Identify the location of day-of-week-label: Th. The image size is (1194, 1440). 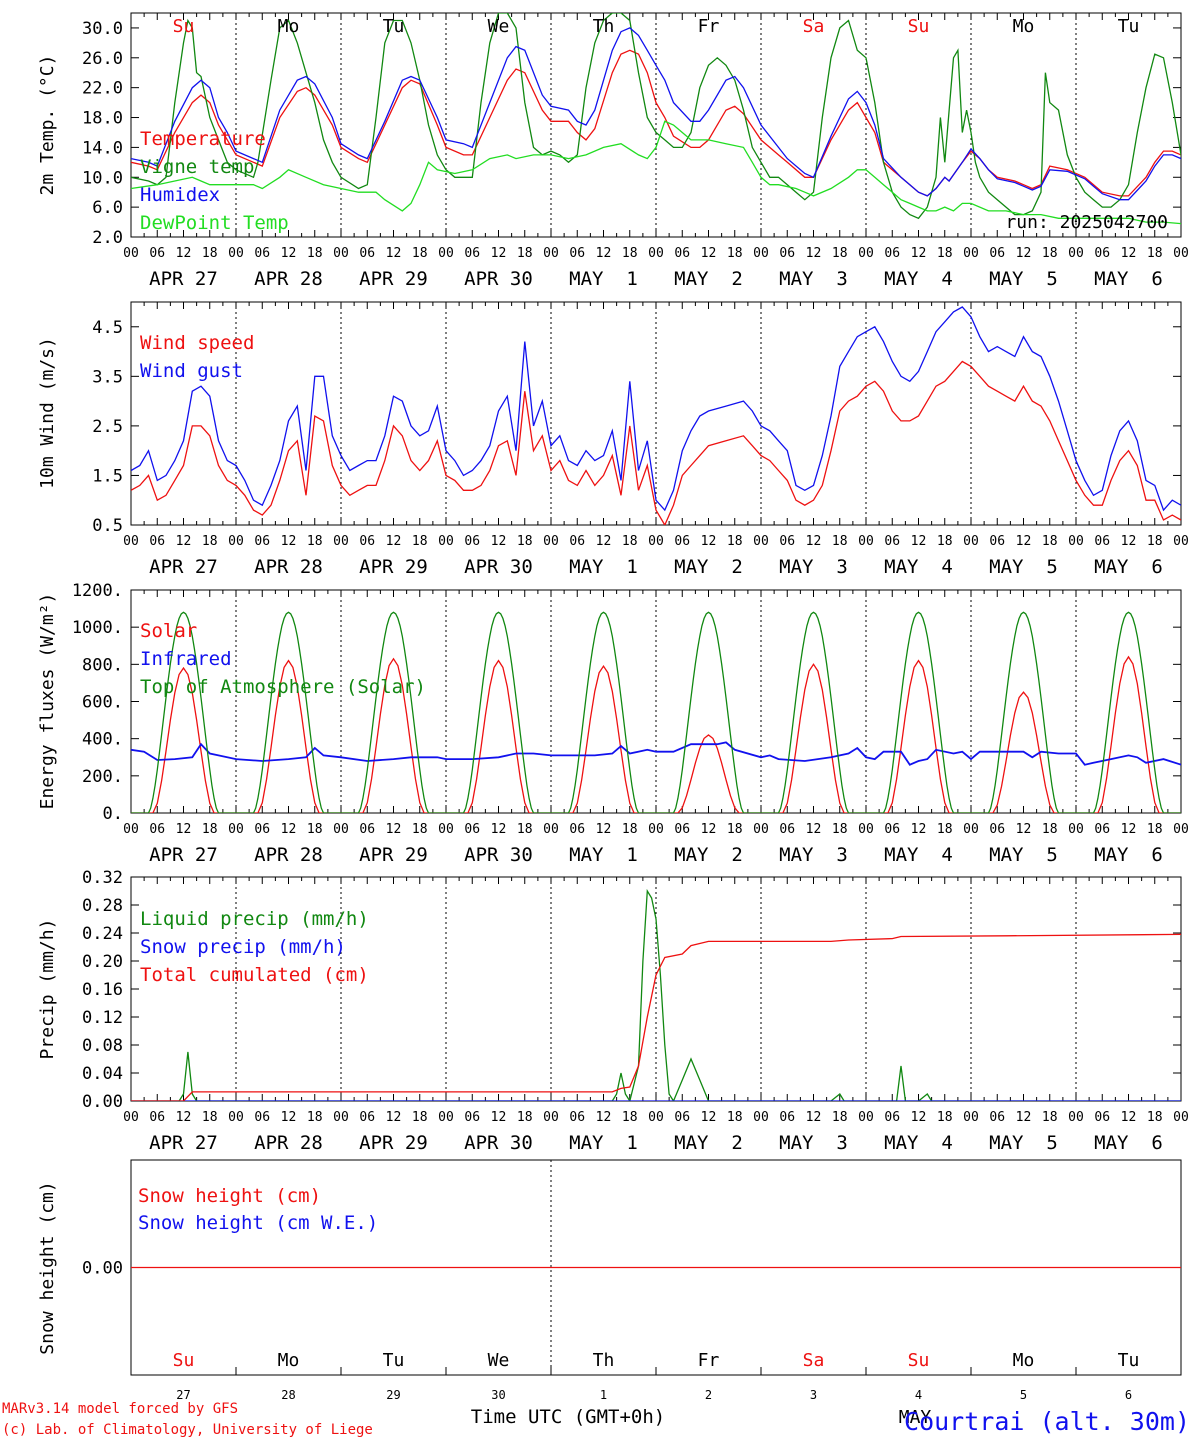
(604, 26).